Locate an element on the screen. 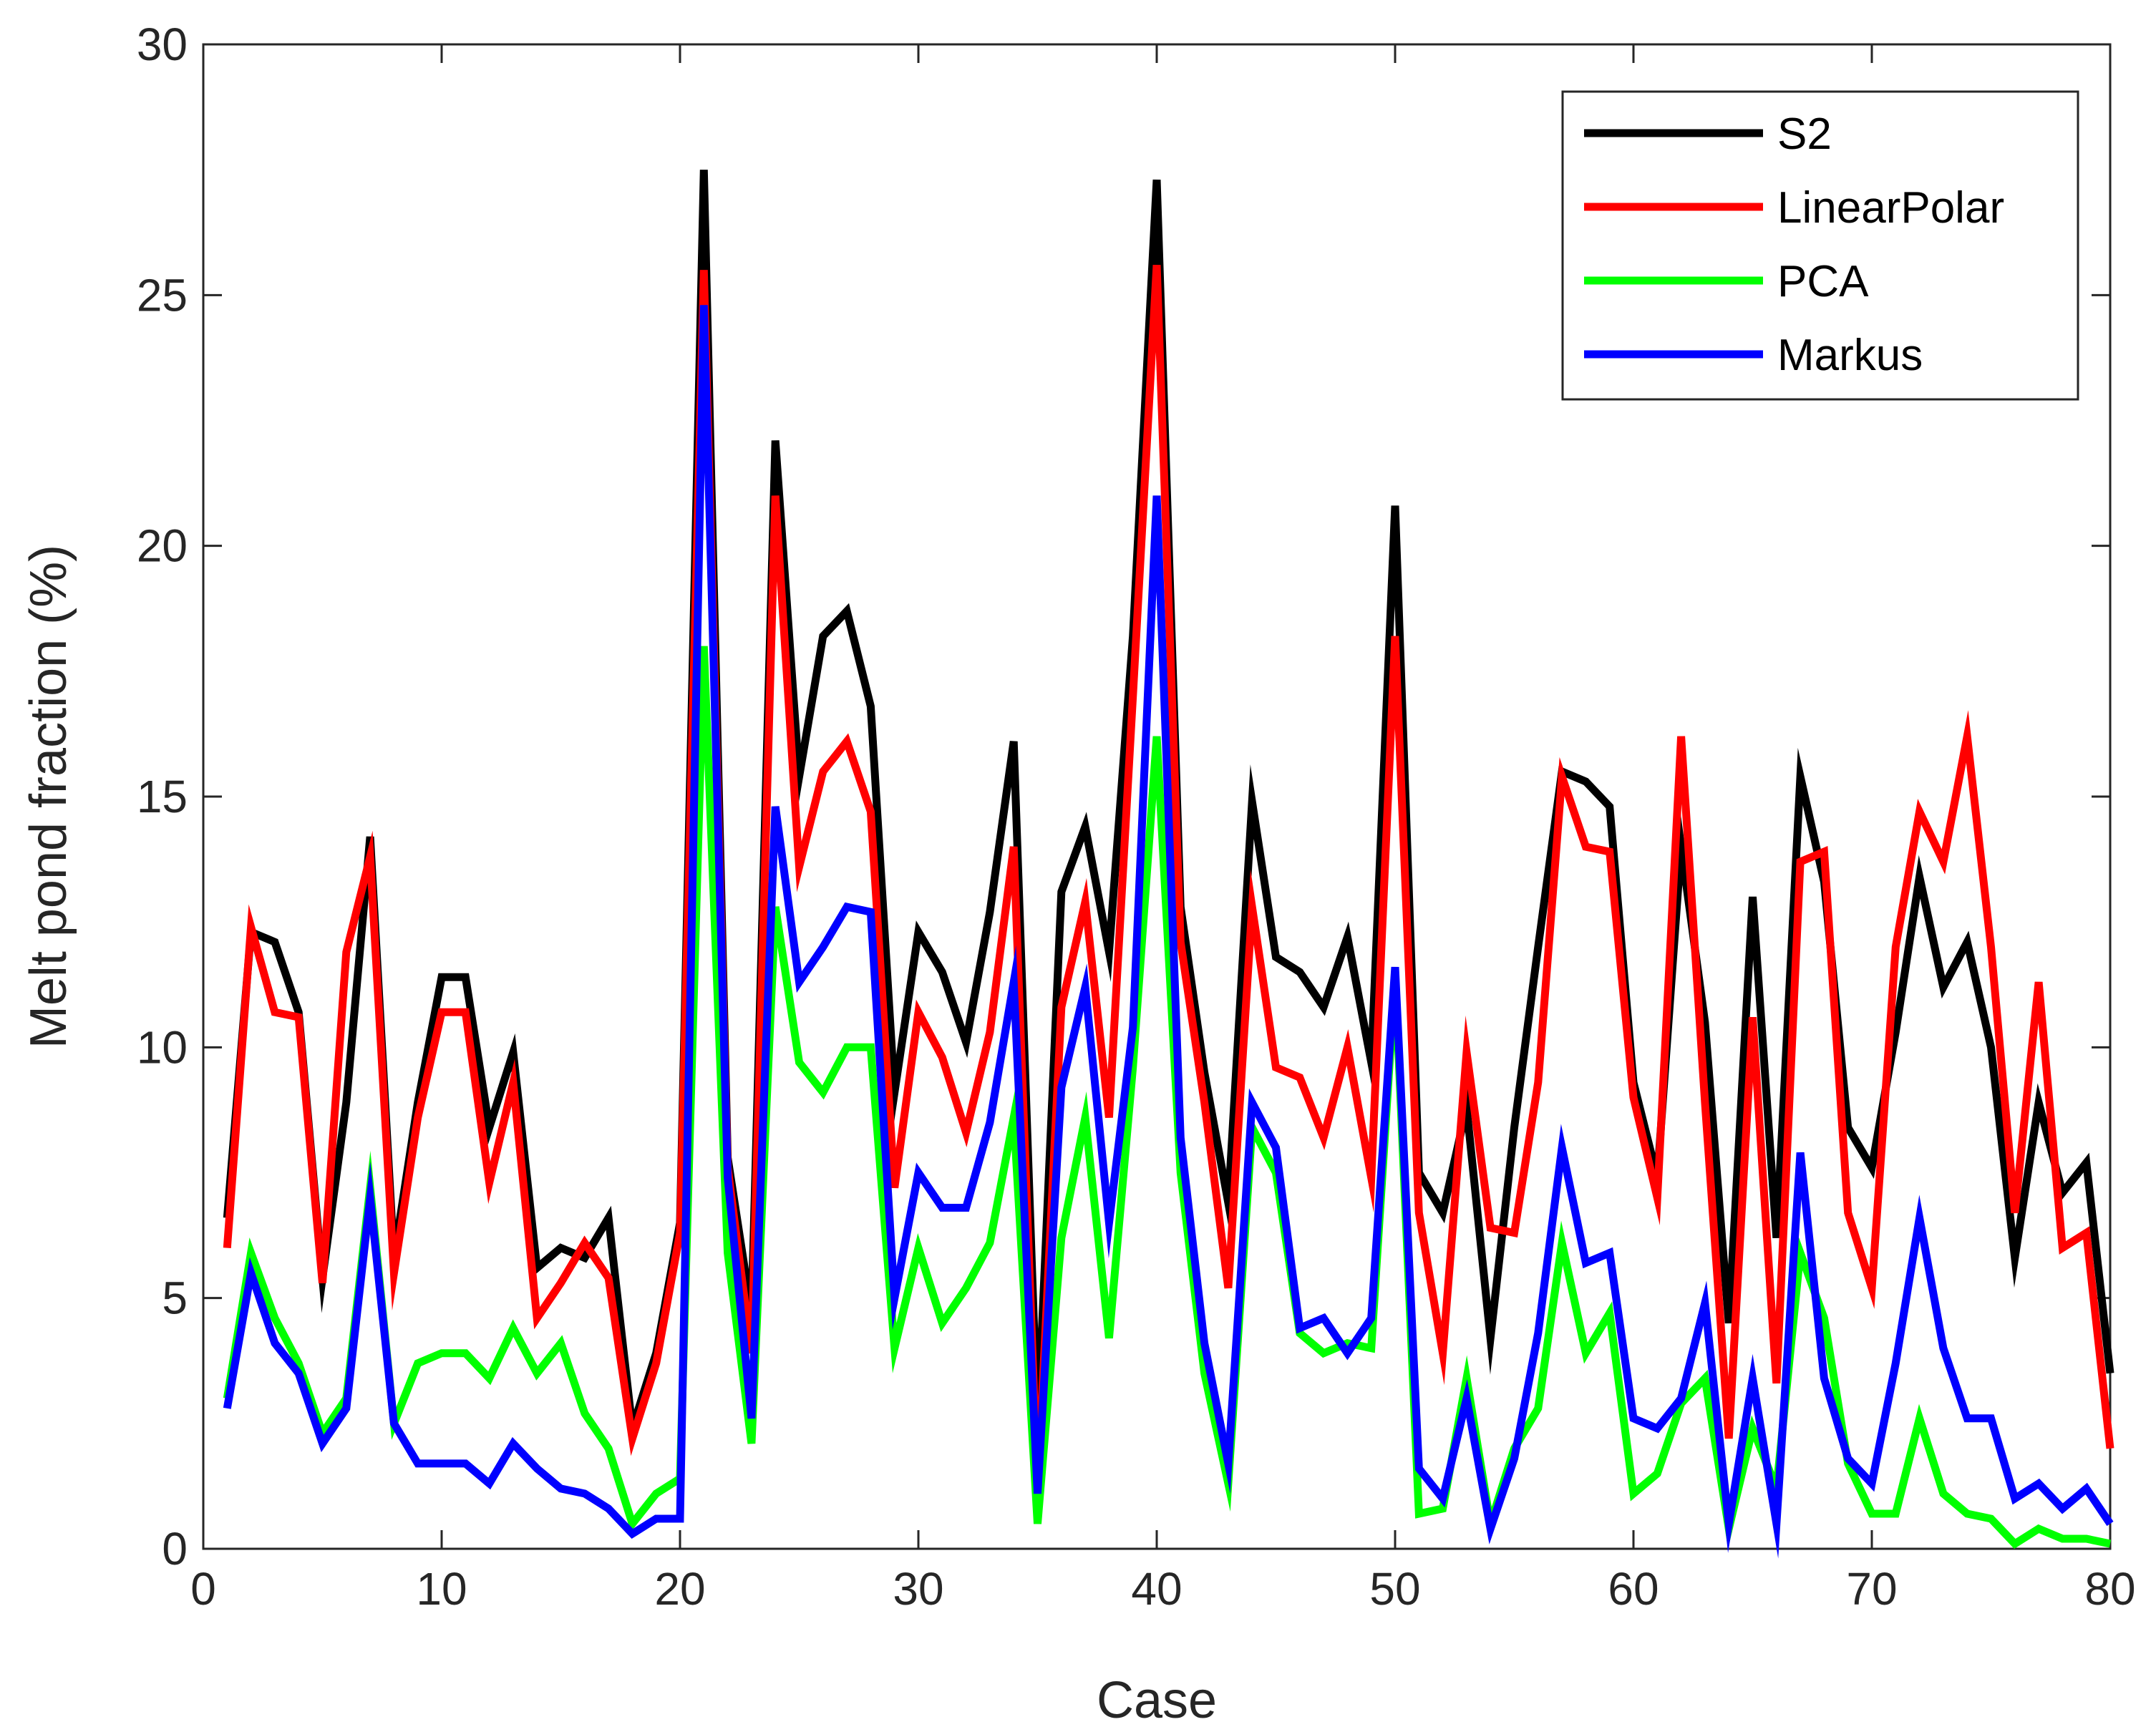 This screenshot has height=1732, width=2156. x-tick-label: 70 is located at coordinates (1872, 1589).